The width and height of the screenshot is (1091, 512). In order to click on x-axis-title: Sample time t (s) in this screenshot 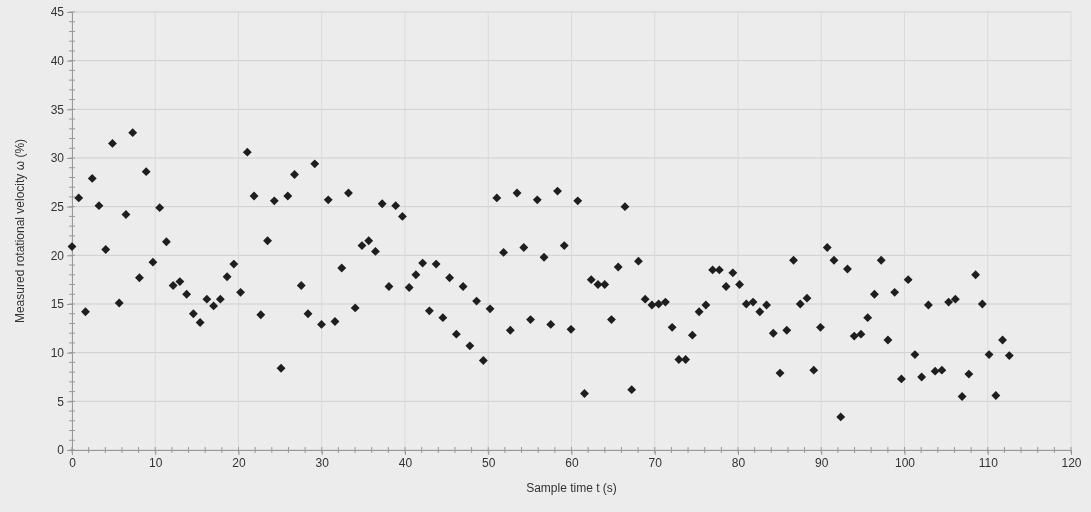, I will do `click(571, 488)`.